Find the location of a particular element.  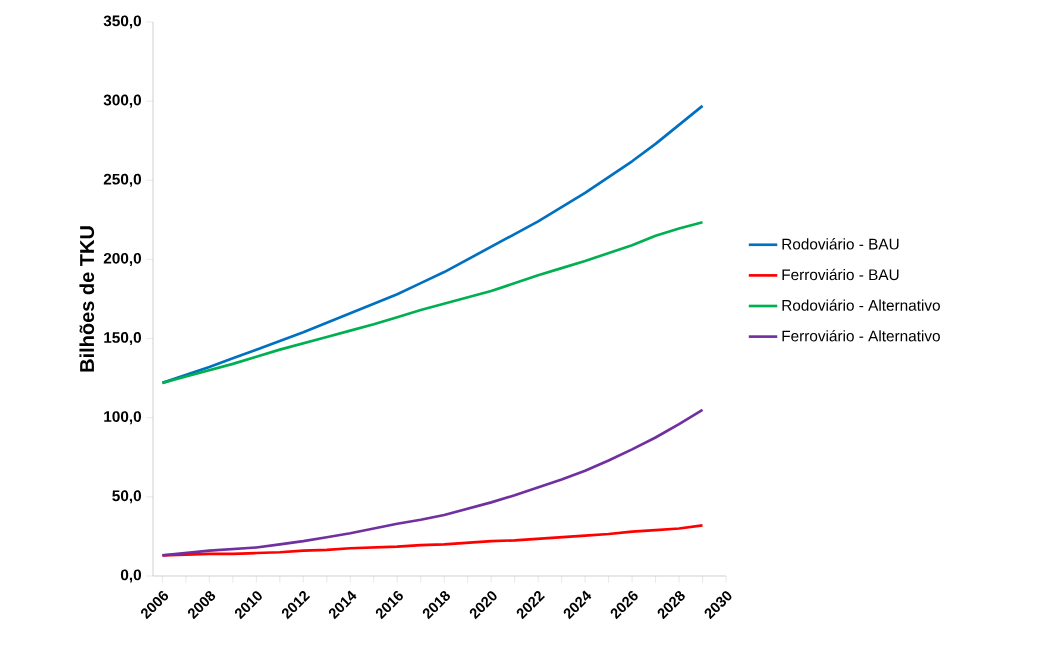

legend-label: Ferroviário - BAU is located at coordinates (840, 274).